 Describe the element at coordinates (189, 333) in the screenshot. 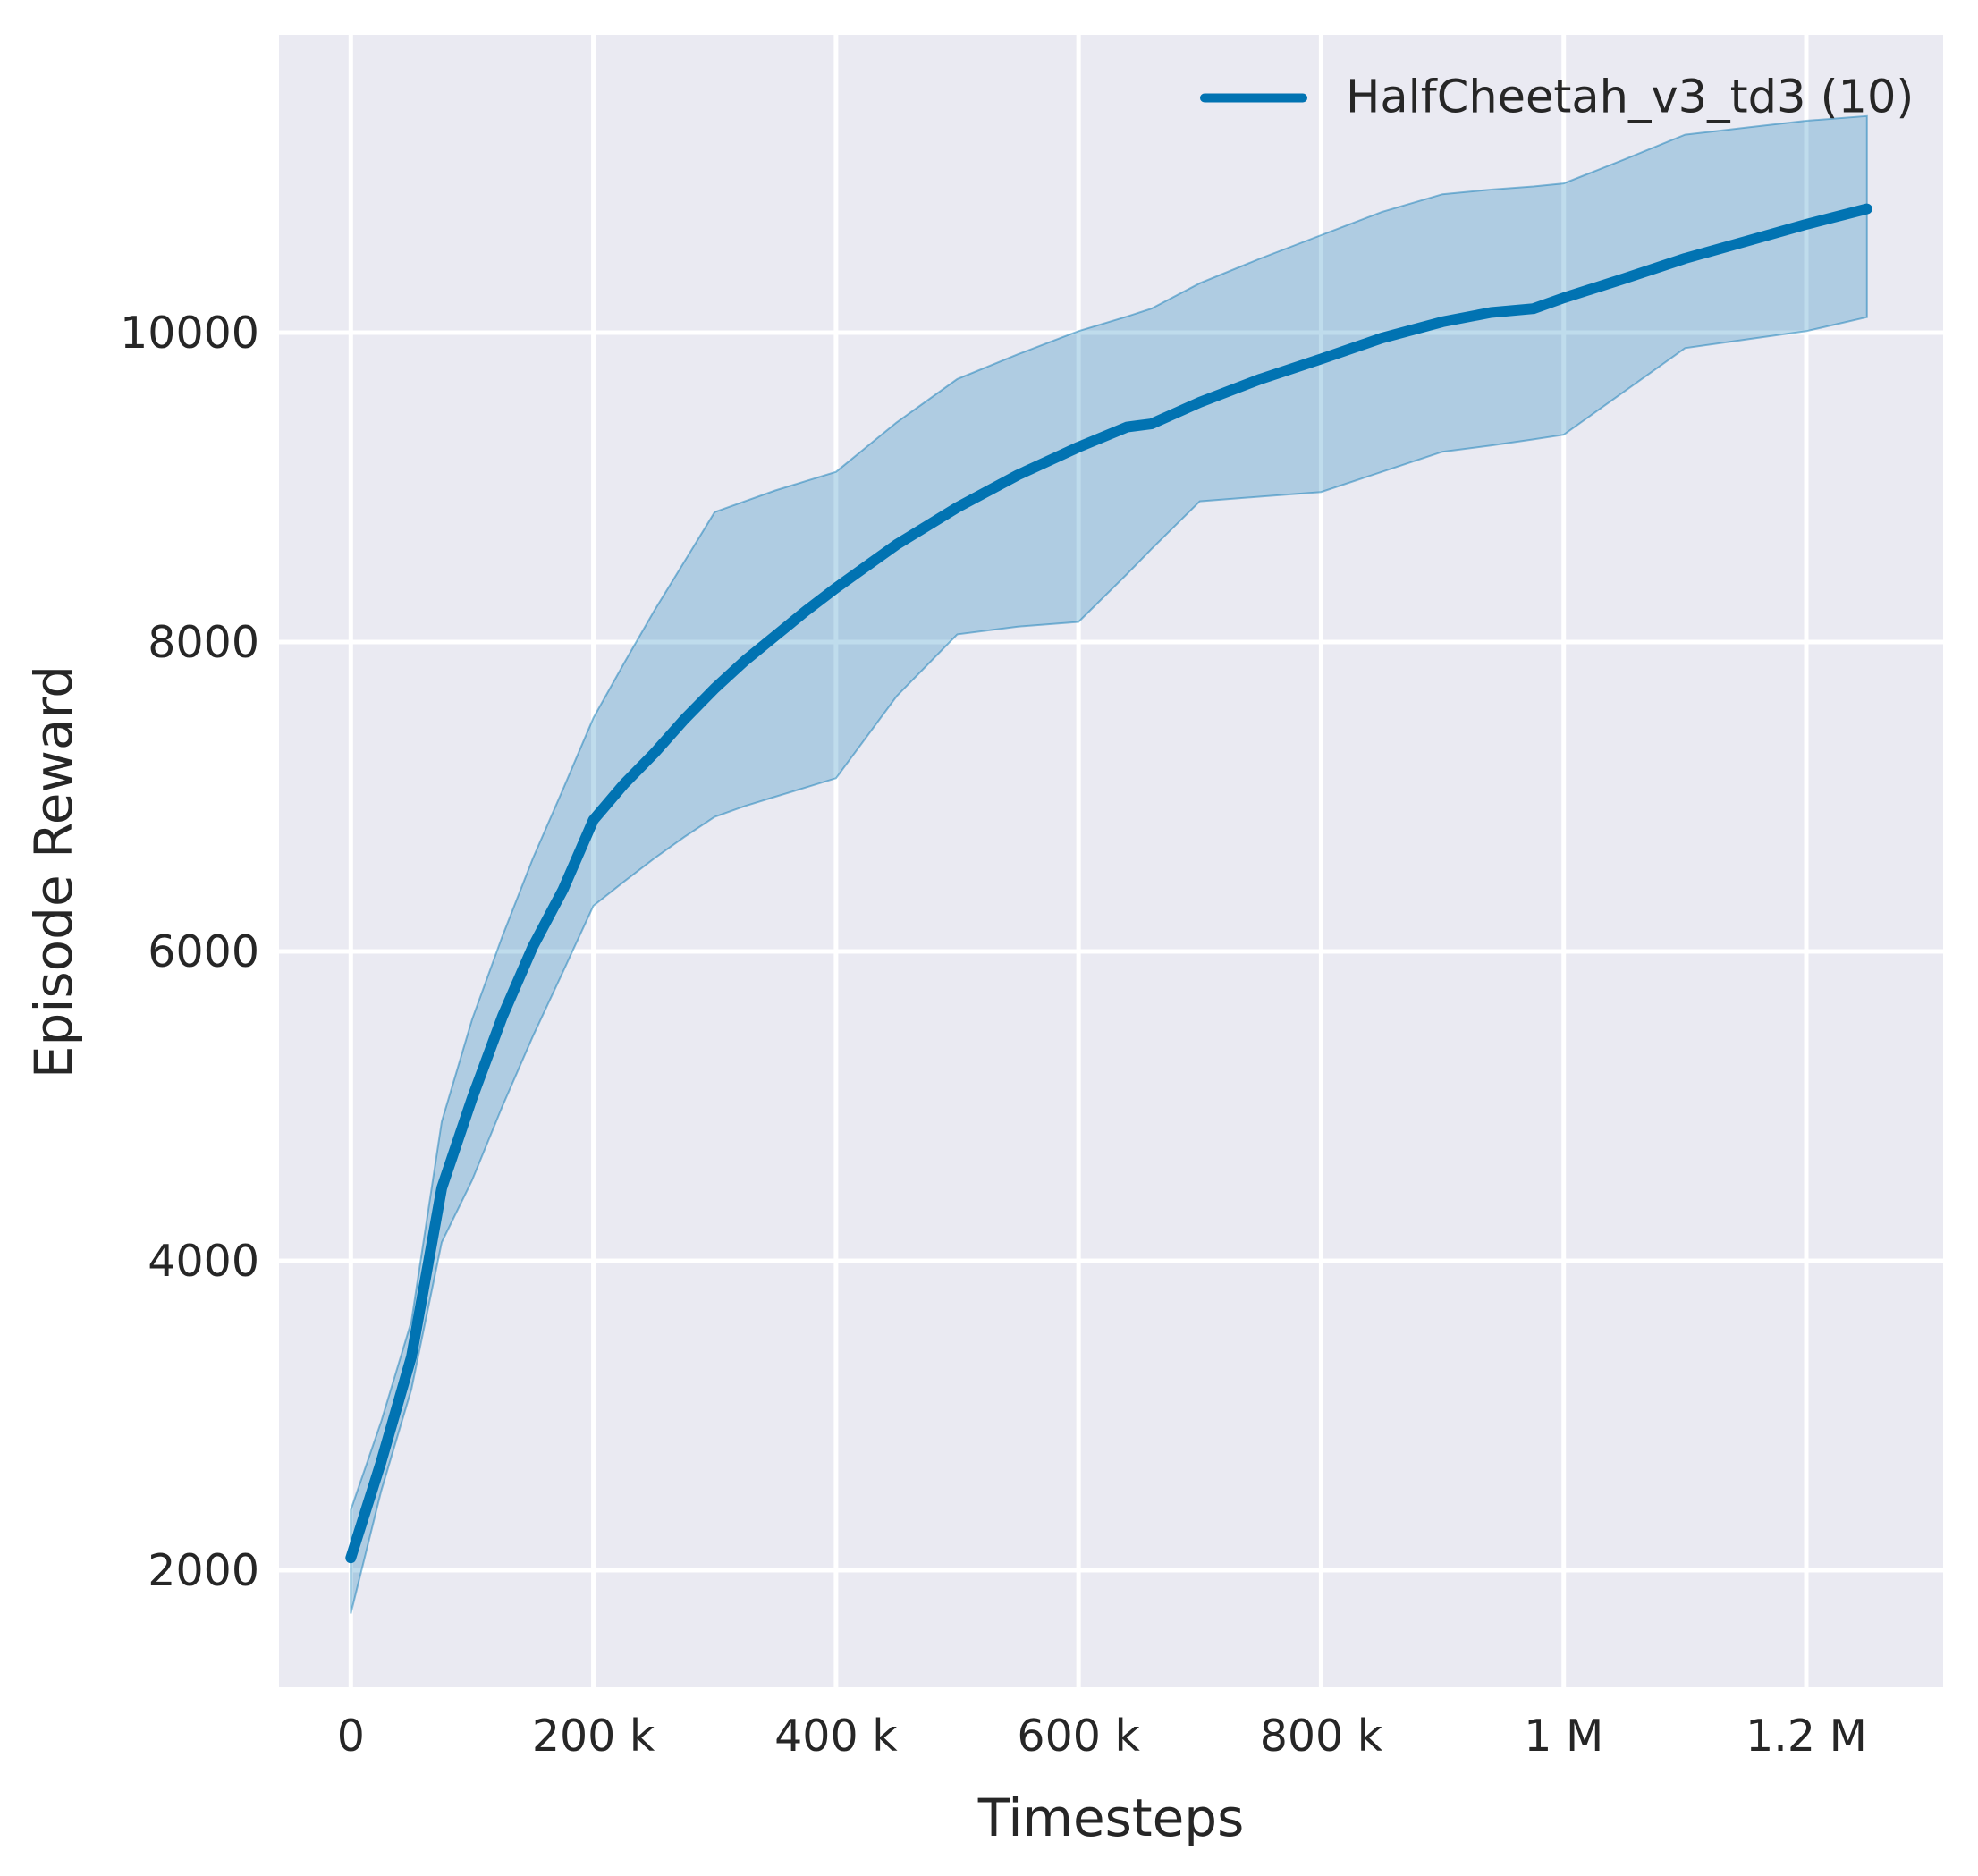

I see `y-tick-label-4: 10000` at that location.